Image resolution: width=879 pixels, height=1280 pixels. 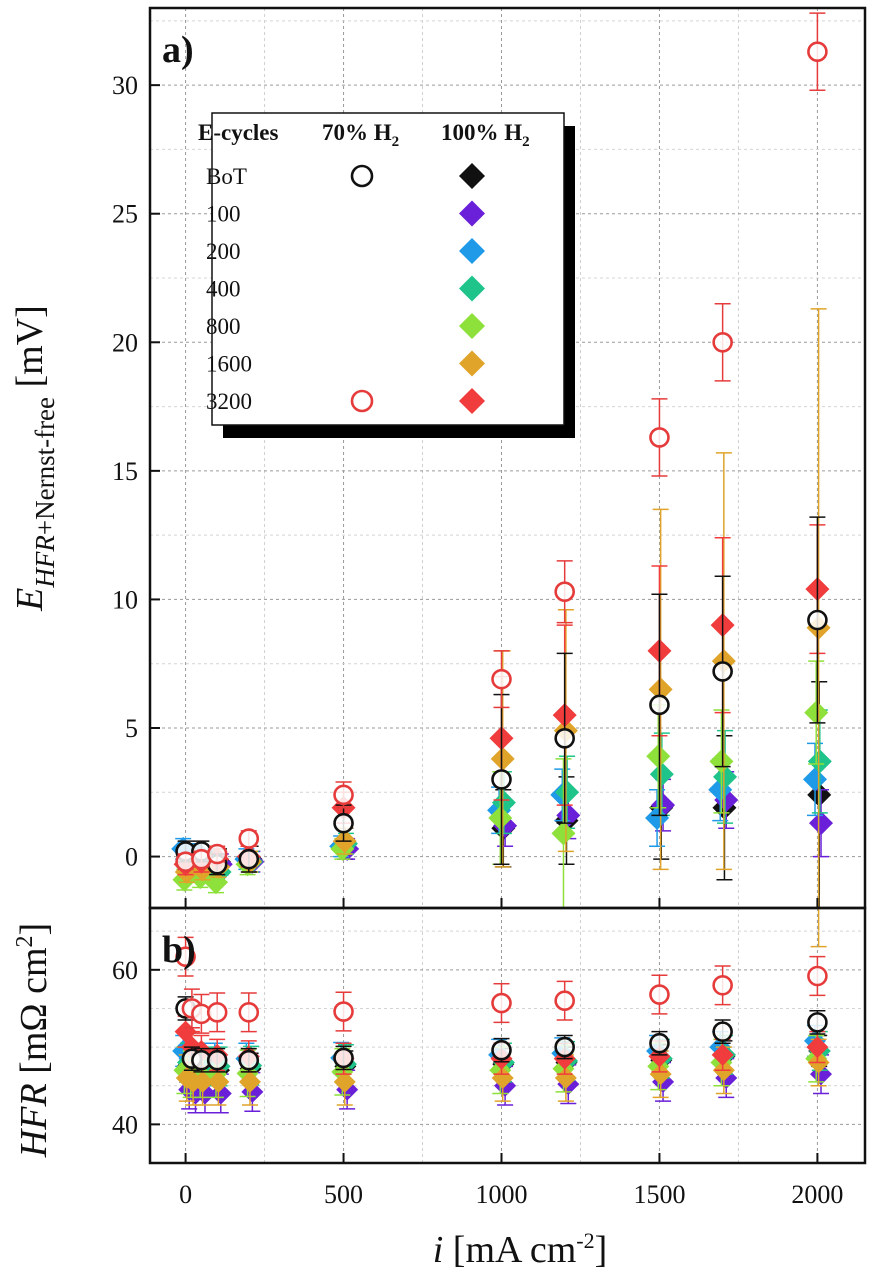 What do you see at coordinates (34, 1015) in the screenshot?
I see `y-label-b-unit: [mΩ cm` at bounding box center [34, 1015].